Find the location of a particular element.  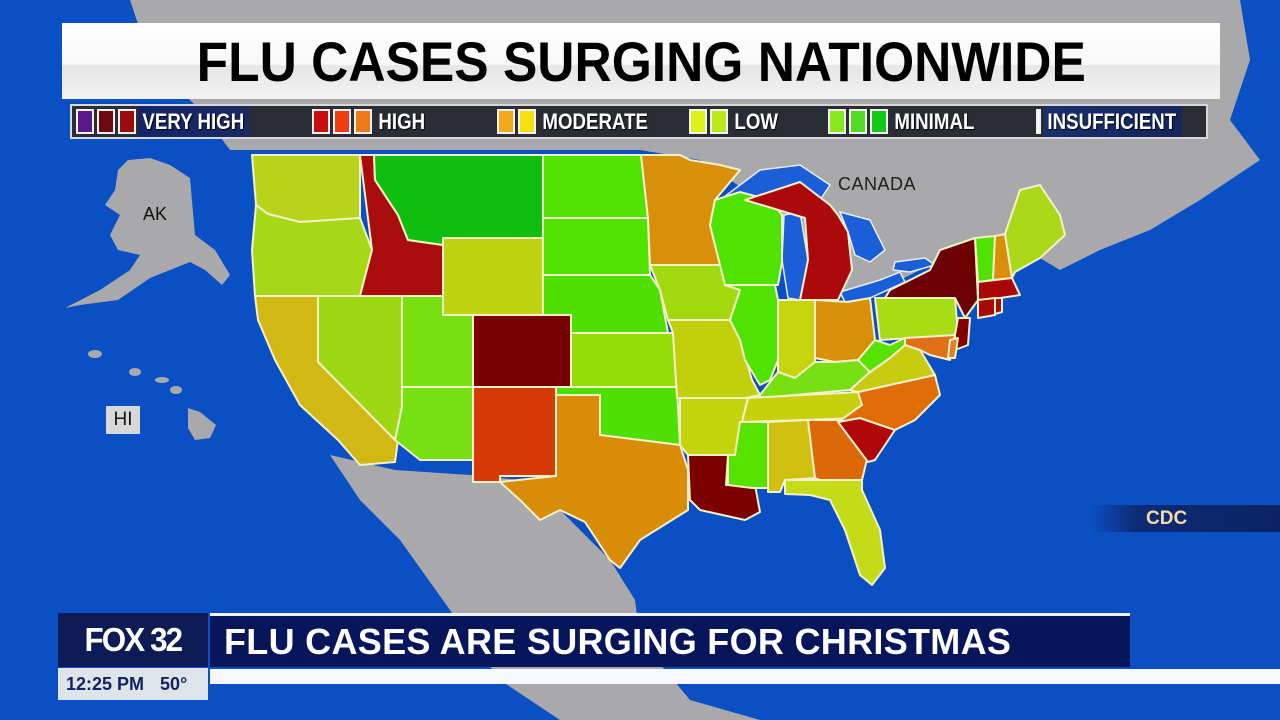

legend-high: HIGH is located at coordinates (404, 121).